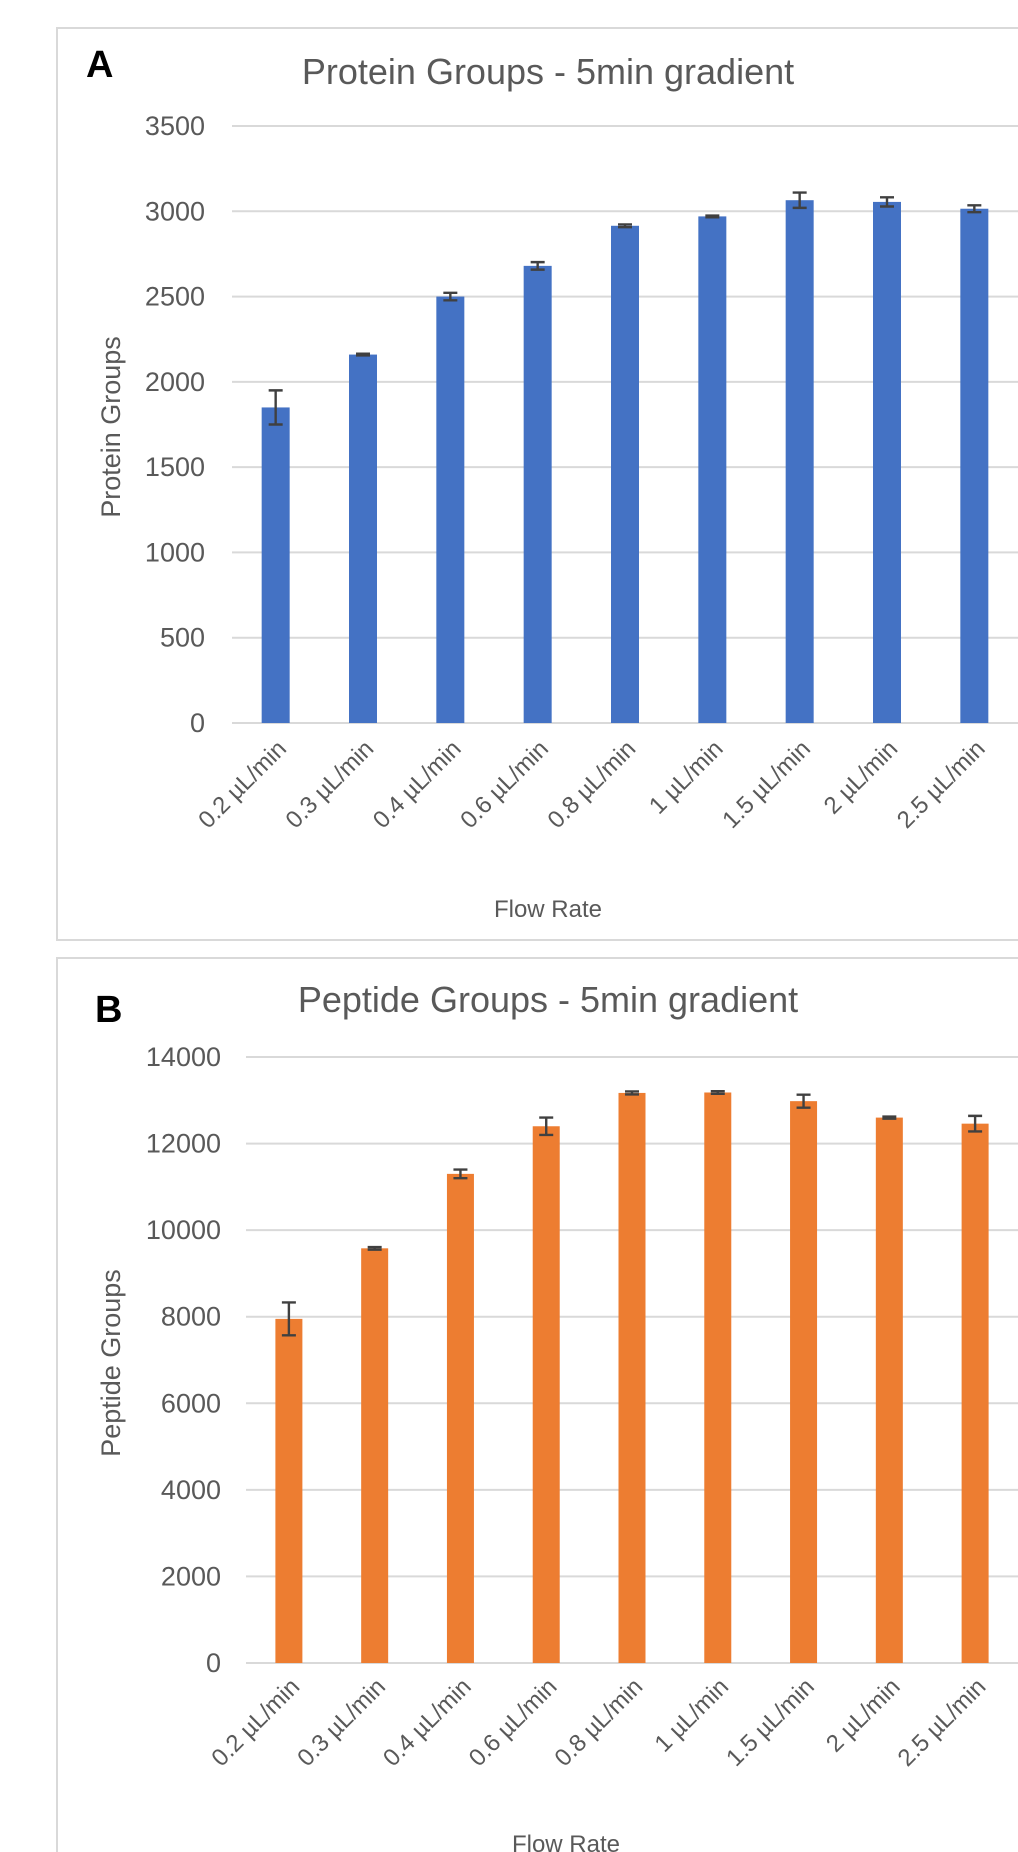 The image size is (1018, 1852). Describe the element at coordinates (175, 211) in the screenshot. I see `y-tick-label: 3000` at that location.